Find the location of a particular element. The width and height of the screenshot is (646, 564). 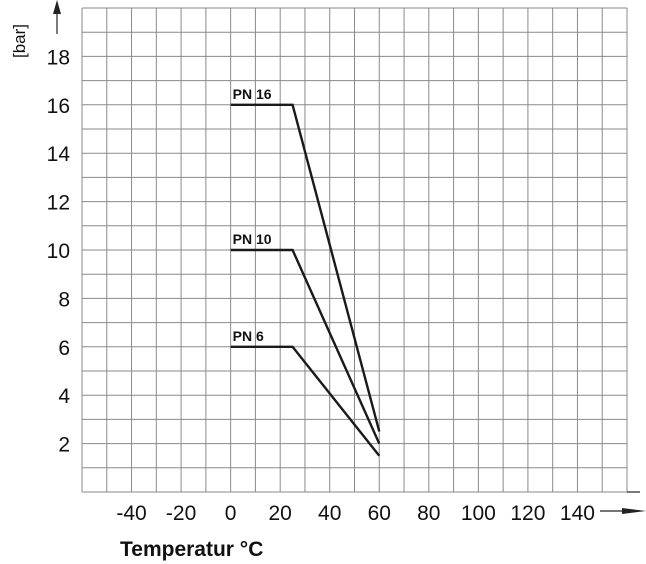

y-axis-arrow-icon is located at coordinates (57, 7).